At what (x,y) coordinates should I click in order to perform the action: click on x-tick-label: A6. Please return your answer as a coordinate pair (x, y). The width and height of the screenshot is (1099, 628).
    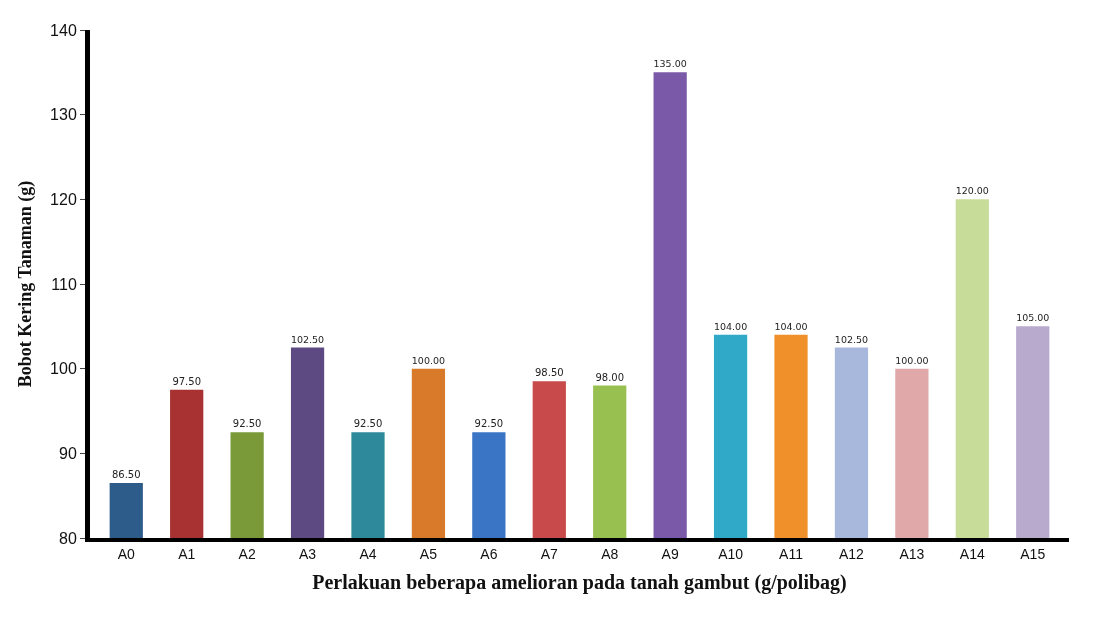
    Looking at the image, I should click on (489, 553).